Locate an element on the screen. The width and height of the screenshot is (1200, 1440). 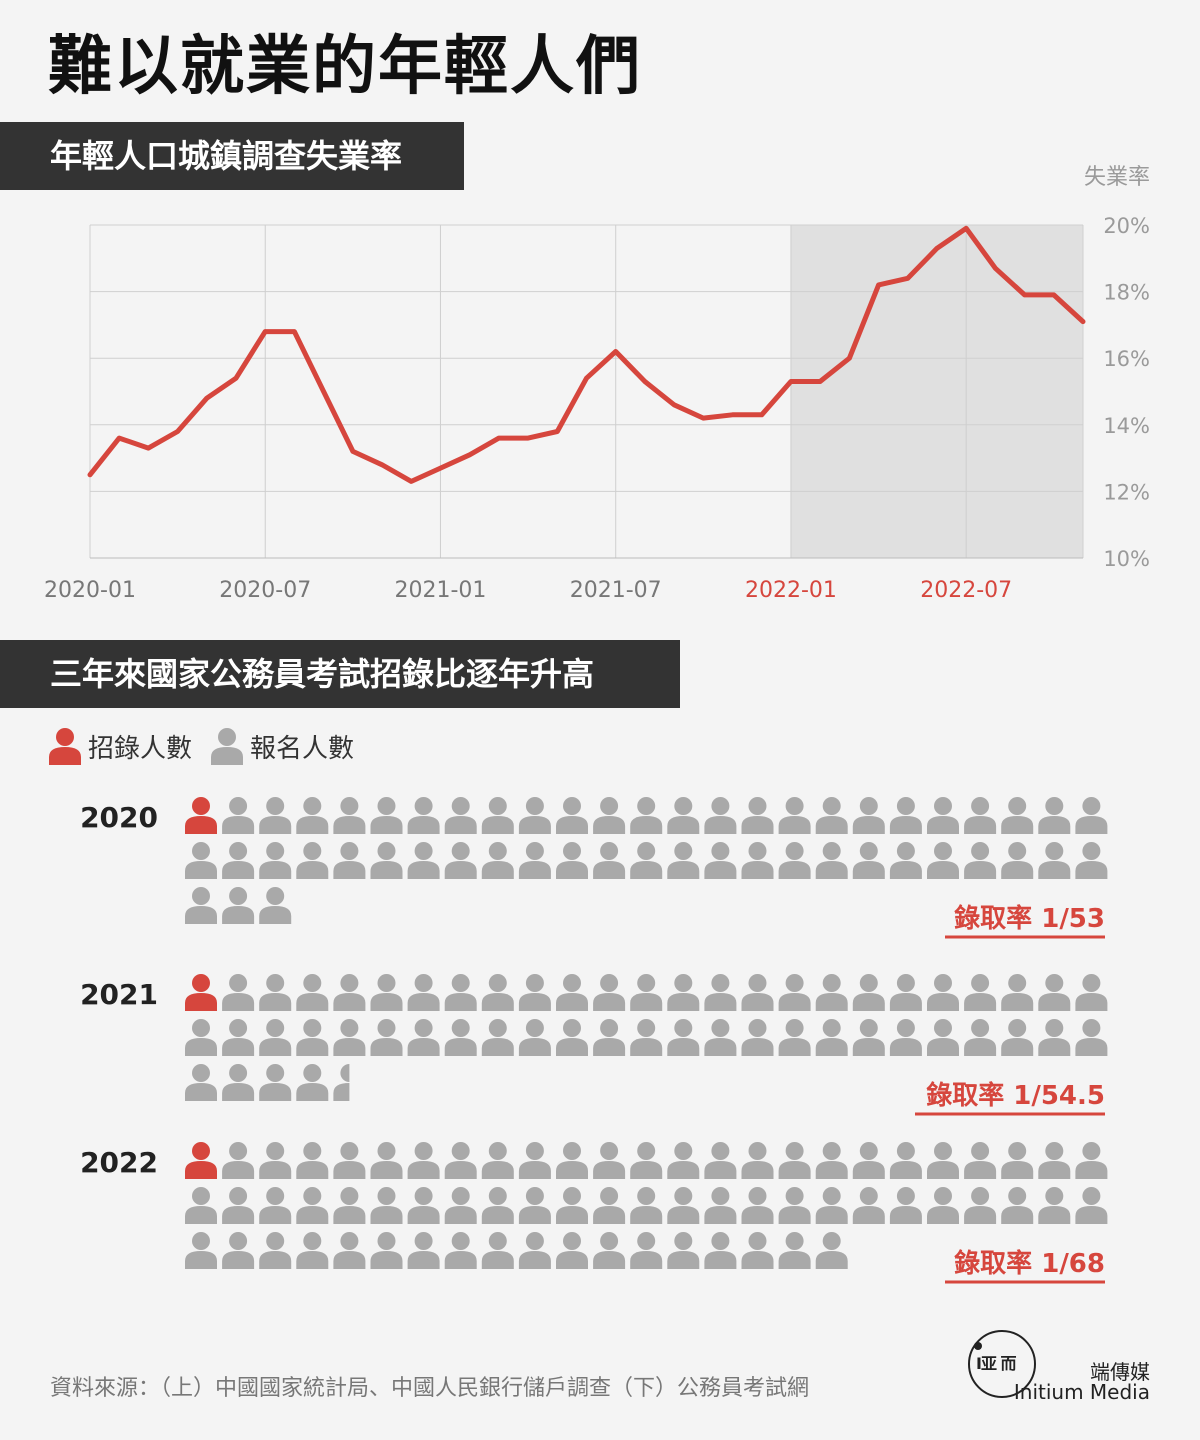
x-tick-label: 2020-01 is located at coordinates (90, 590).